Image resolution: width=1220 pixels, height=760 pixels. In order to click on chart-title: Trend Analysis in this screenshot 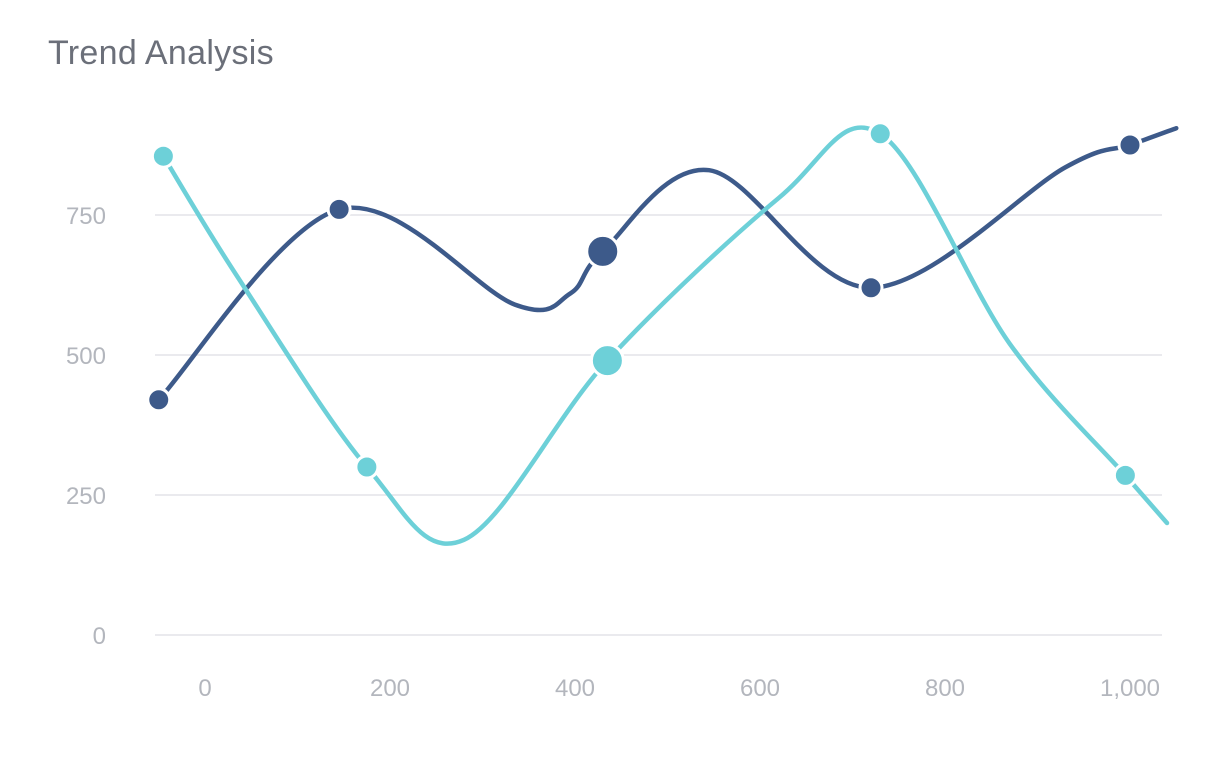, I will do `click(161, 53)`.